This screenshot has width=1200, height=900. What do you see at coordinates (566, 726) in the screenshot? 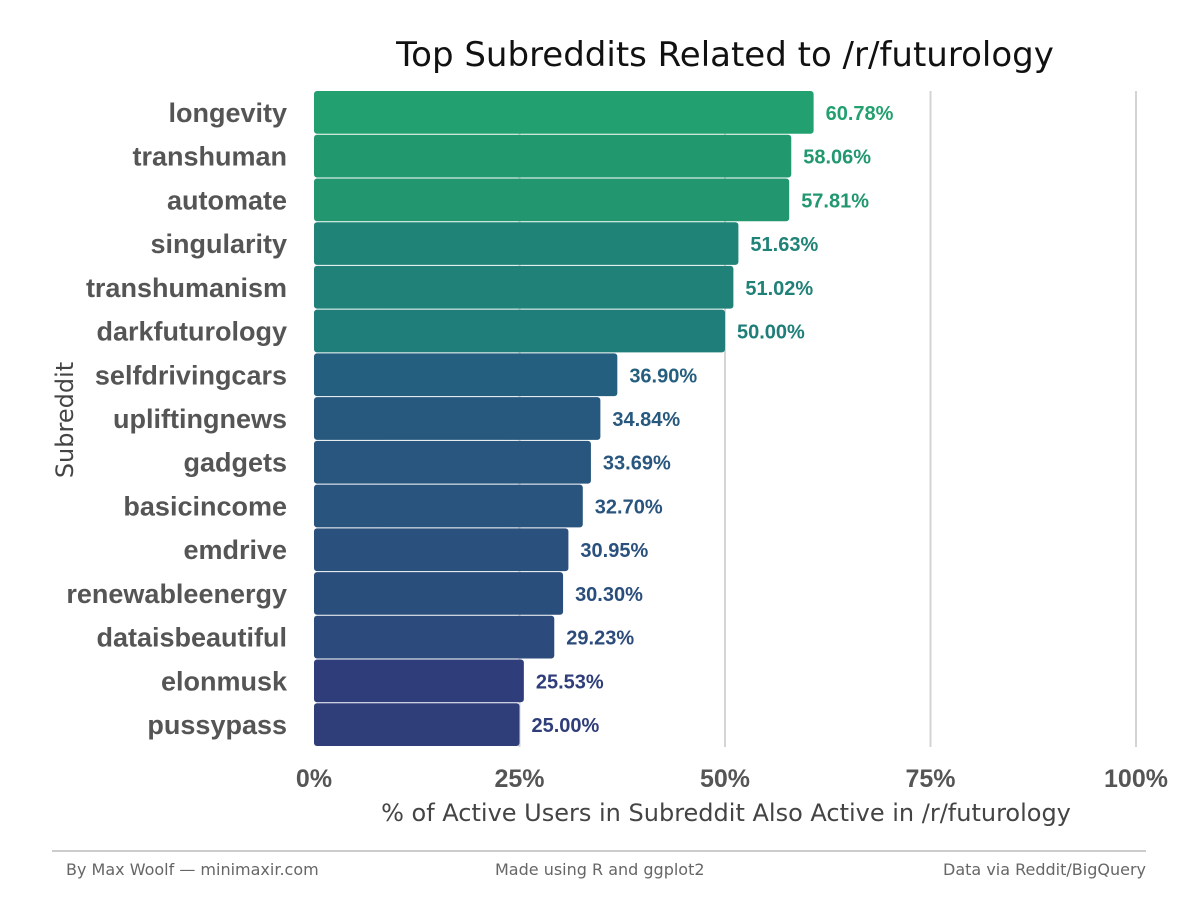
I see `value-label: 25.00%` at bounding box center [566, 726].